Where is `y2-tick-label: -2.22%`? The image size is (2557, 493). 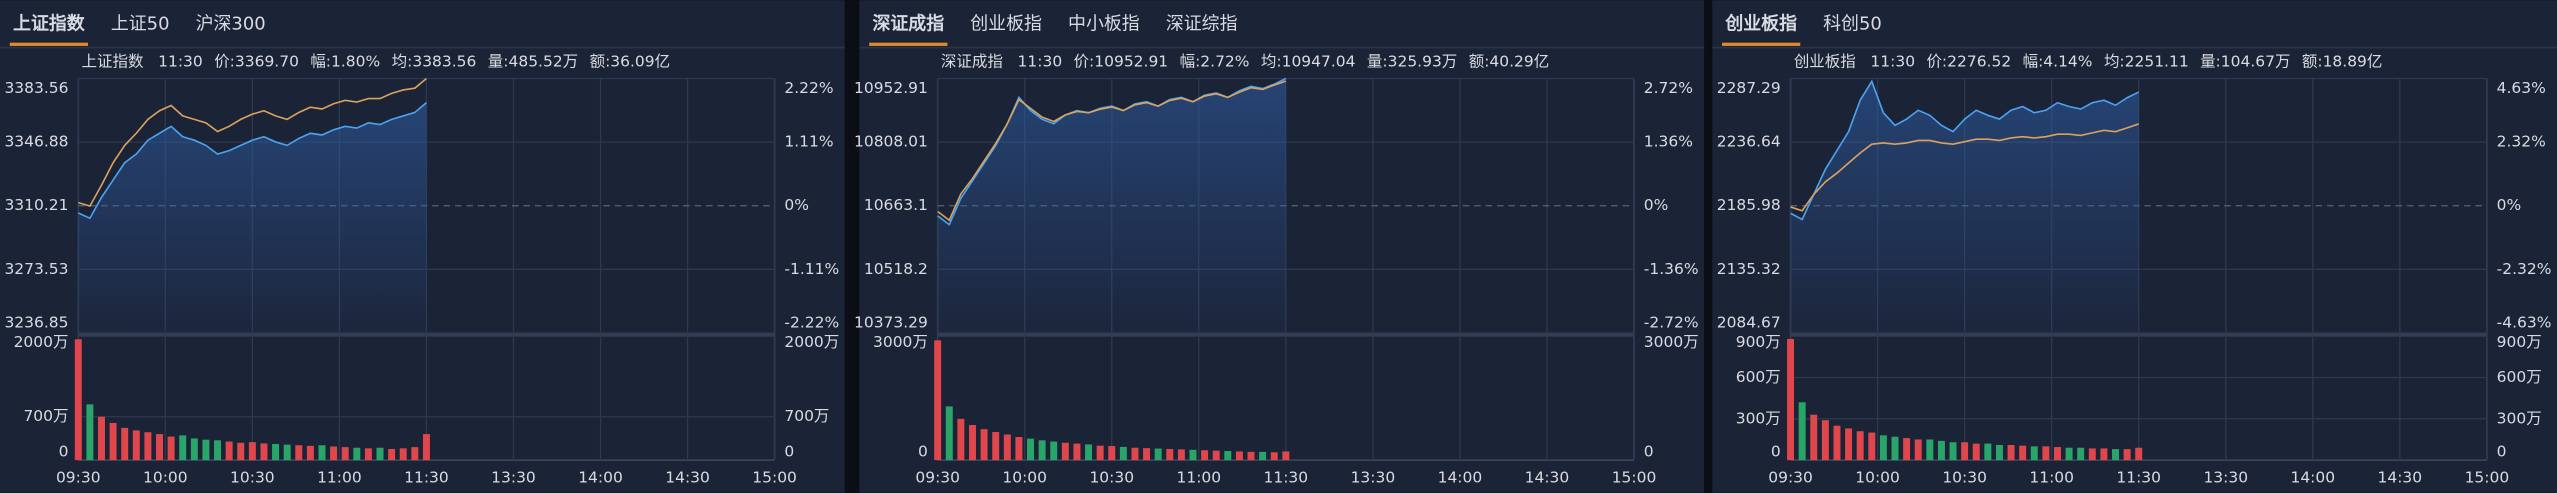 y2-tick-label: -2.22% is located at coordinates (811, 323).